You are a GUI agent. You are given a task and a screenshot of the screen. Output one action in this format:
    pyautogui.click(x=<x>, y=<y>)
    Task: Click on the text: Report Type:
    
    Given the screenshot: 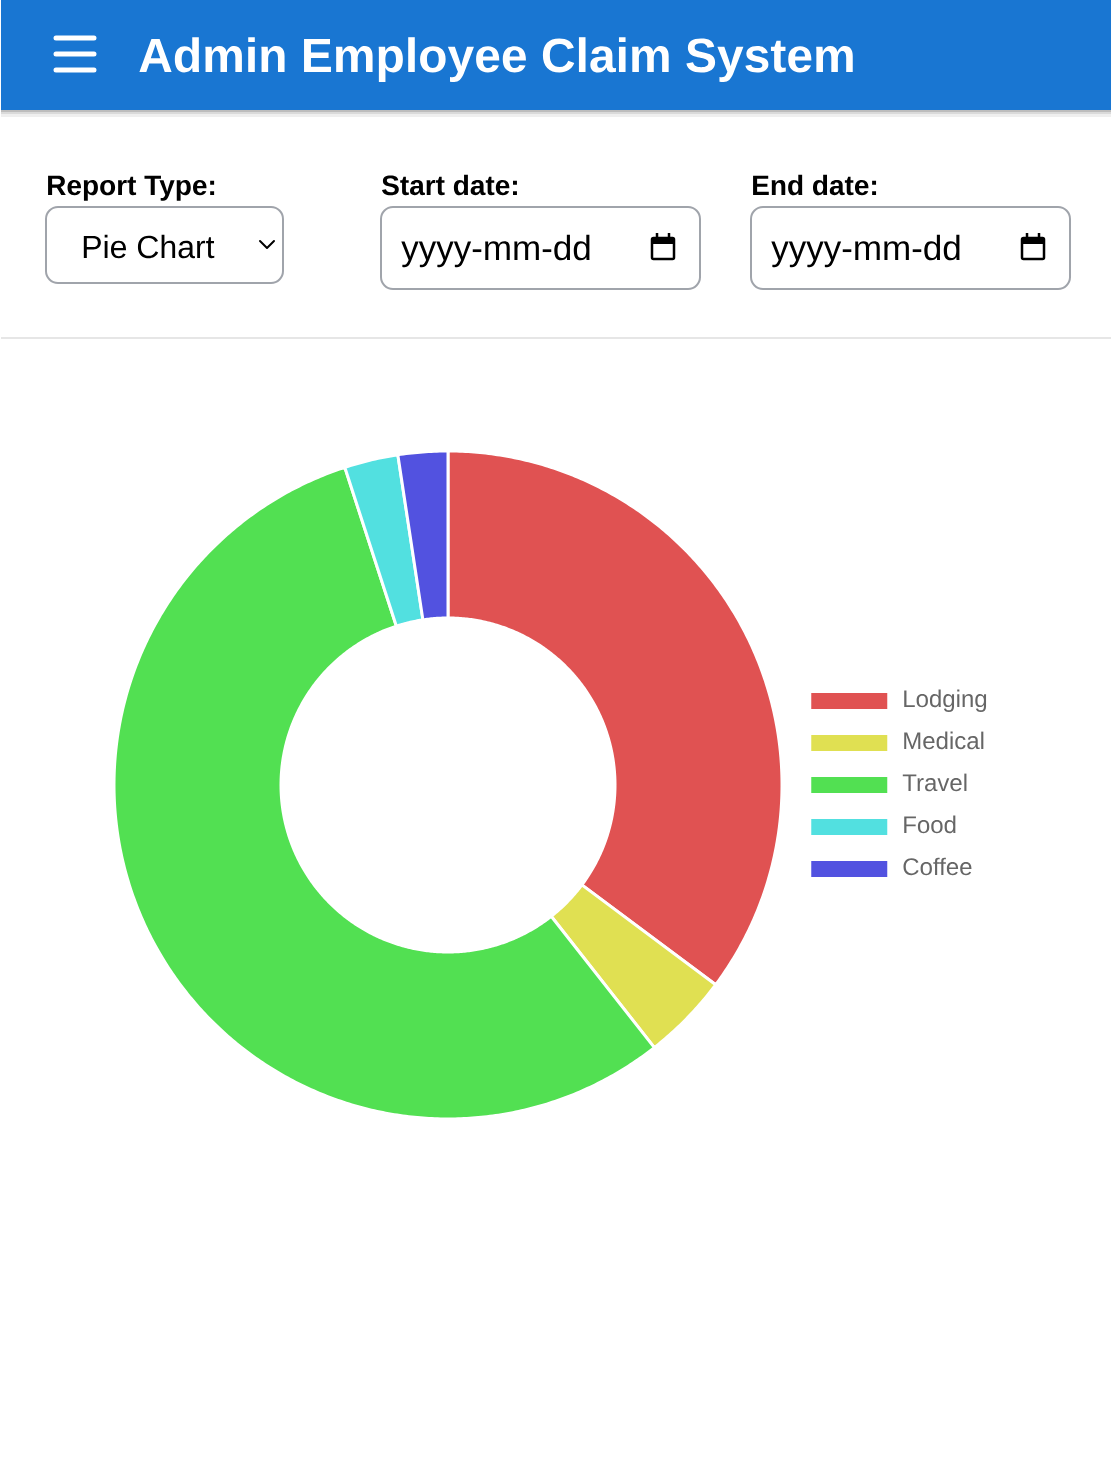 What is the action you would take?
    pyautogui.click(x=131, y=188)
    